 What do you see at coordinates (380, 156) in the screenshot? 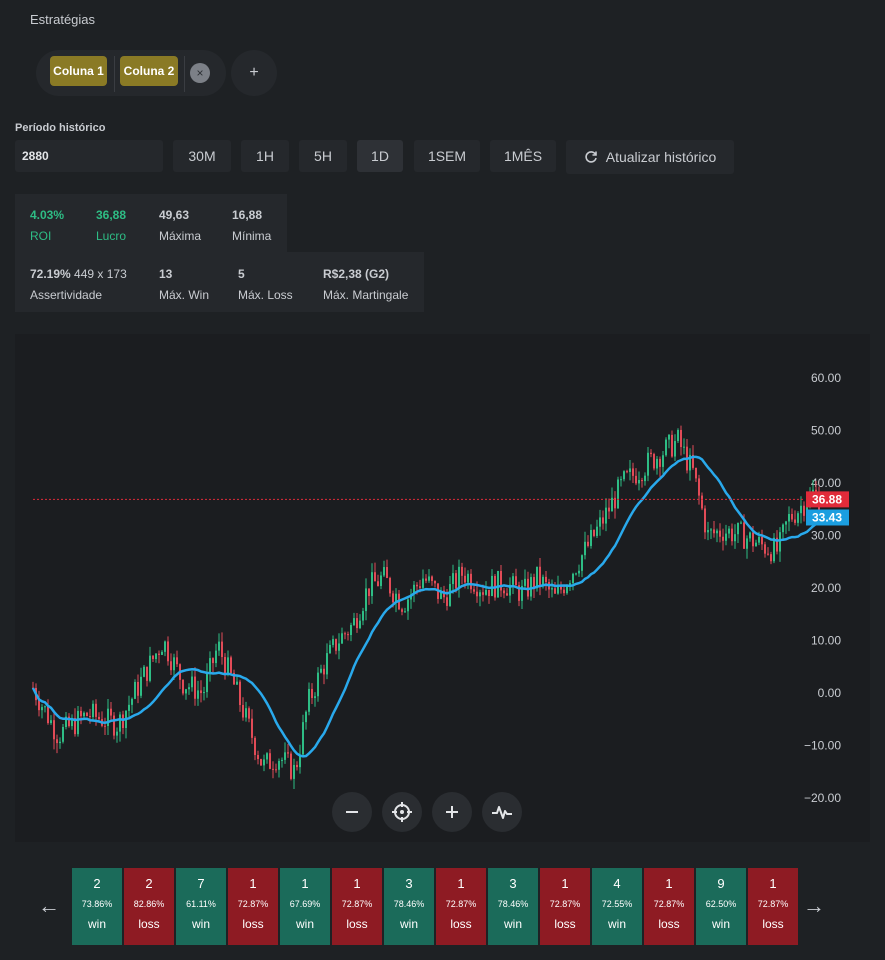
I see `range-1d-button: 1D` at bounding box center [380, 156].